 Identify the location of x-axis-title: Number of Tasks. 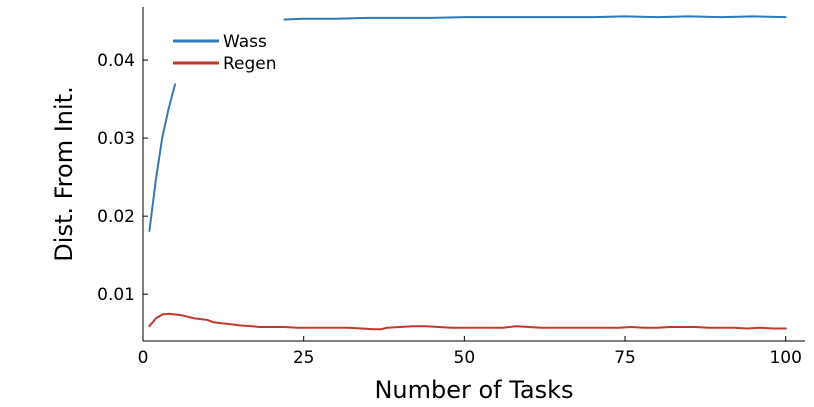
(473, 390).